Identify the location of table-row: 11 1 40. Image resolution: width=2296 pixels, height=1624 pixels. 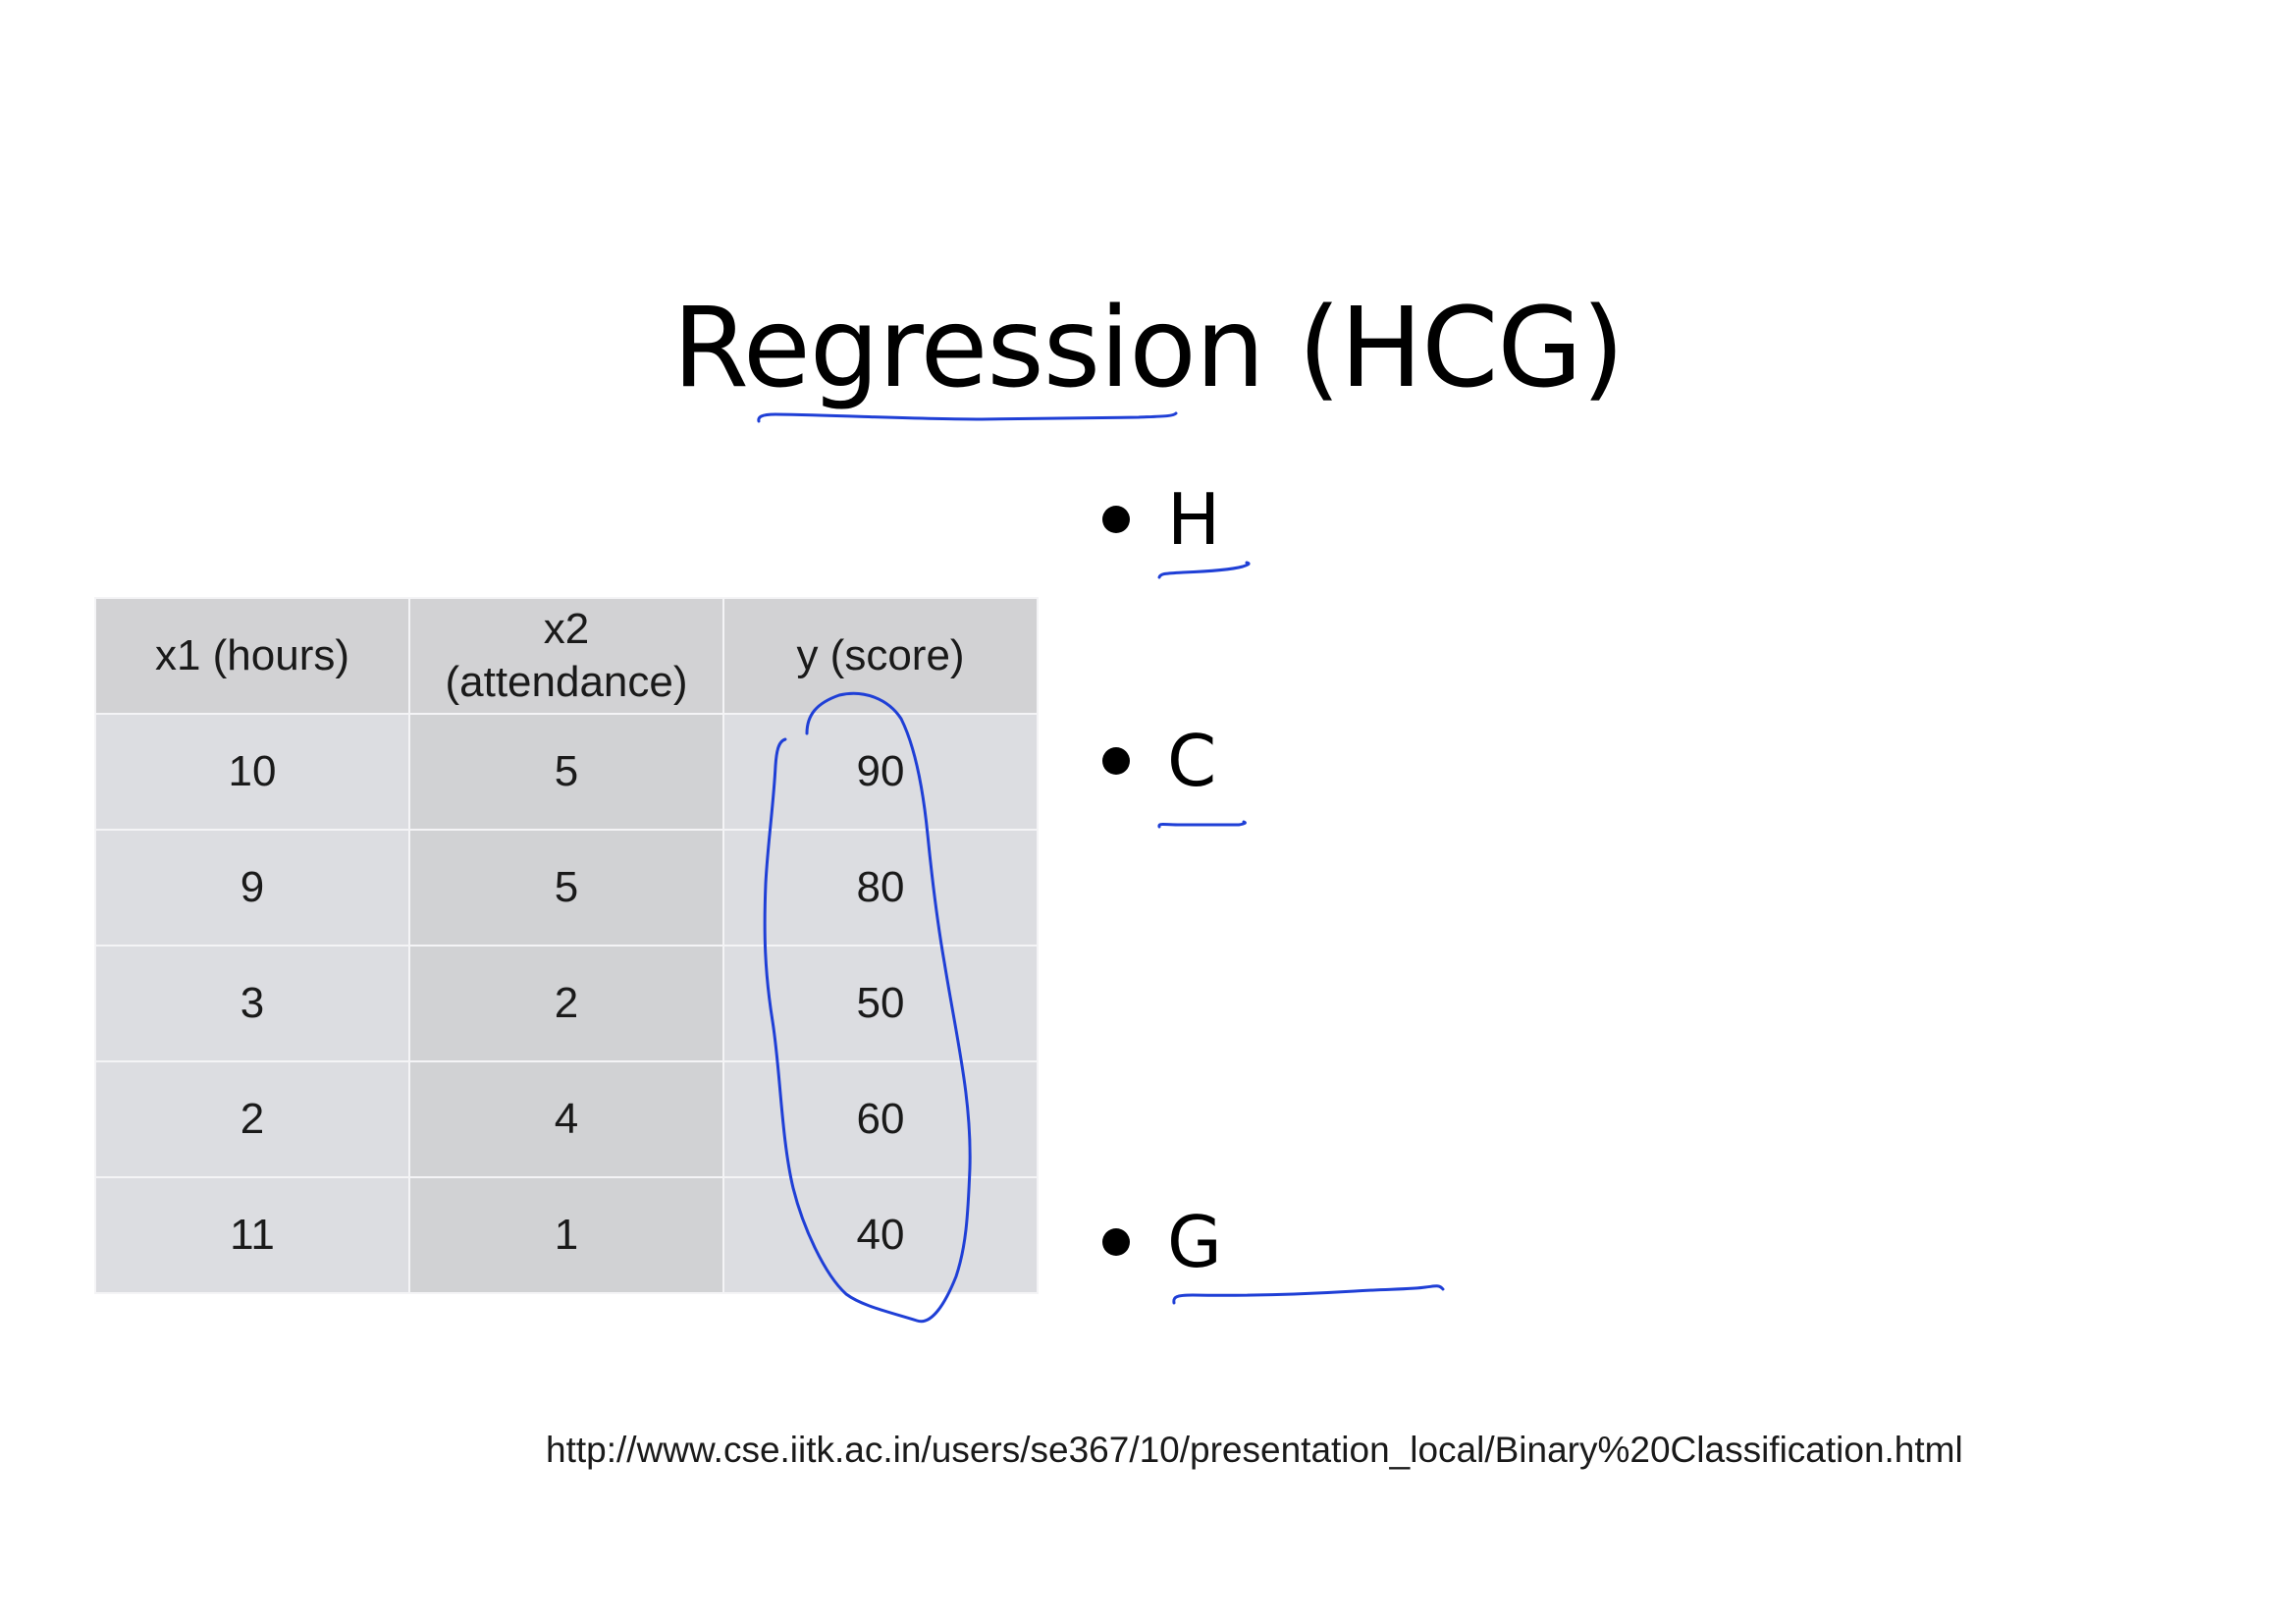
(566, 1235).